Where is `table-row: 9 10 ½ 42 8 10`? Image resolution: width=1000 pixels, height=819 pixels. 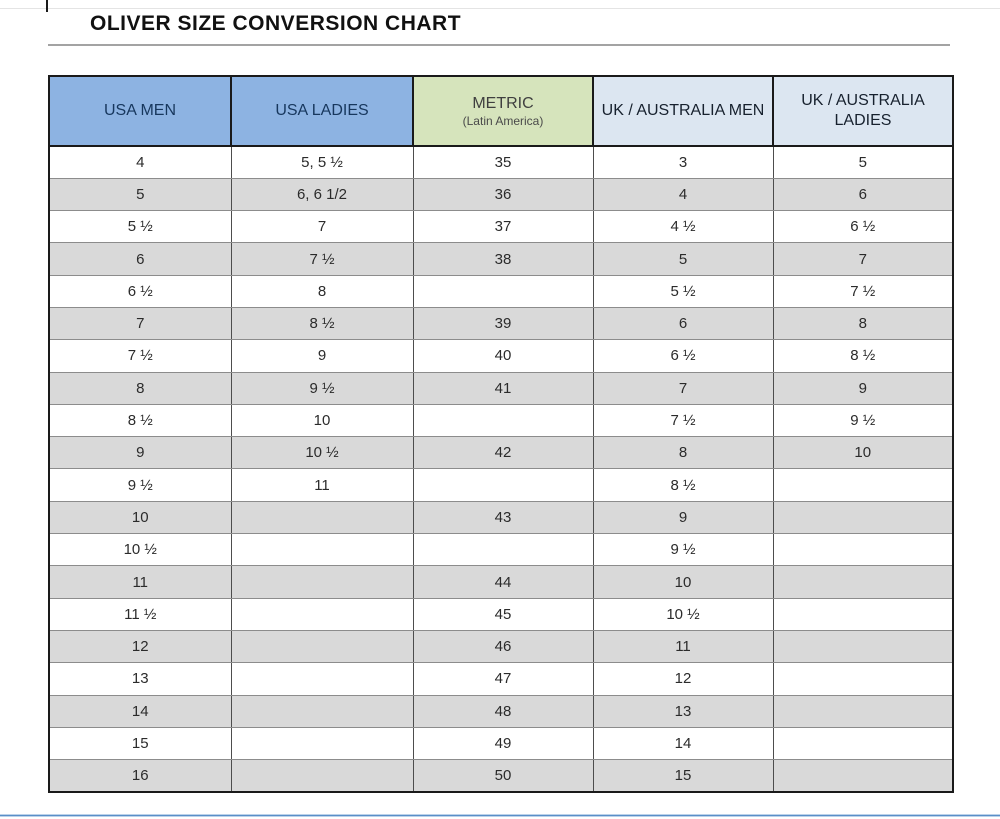 table-row: 9 10 ½ 42 8 10 is located at coordinates (501, 453).